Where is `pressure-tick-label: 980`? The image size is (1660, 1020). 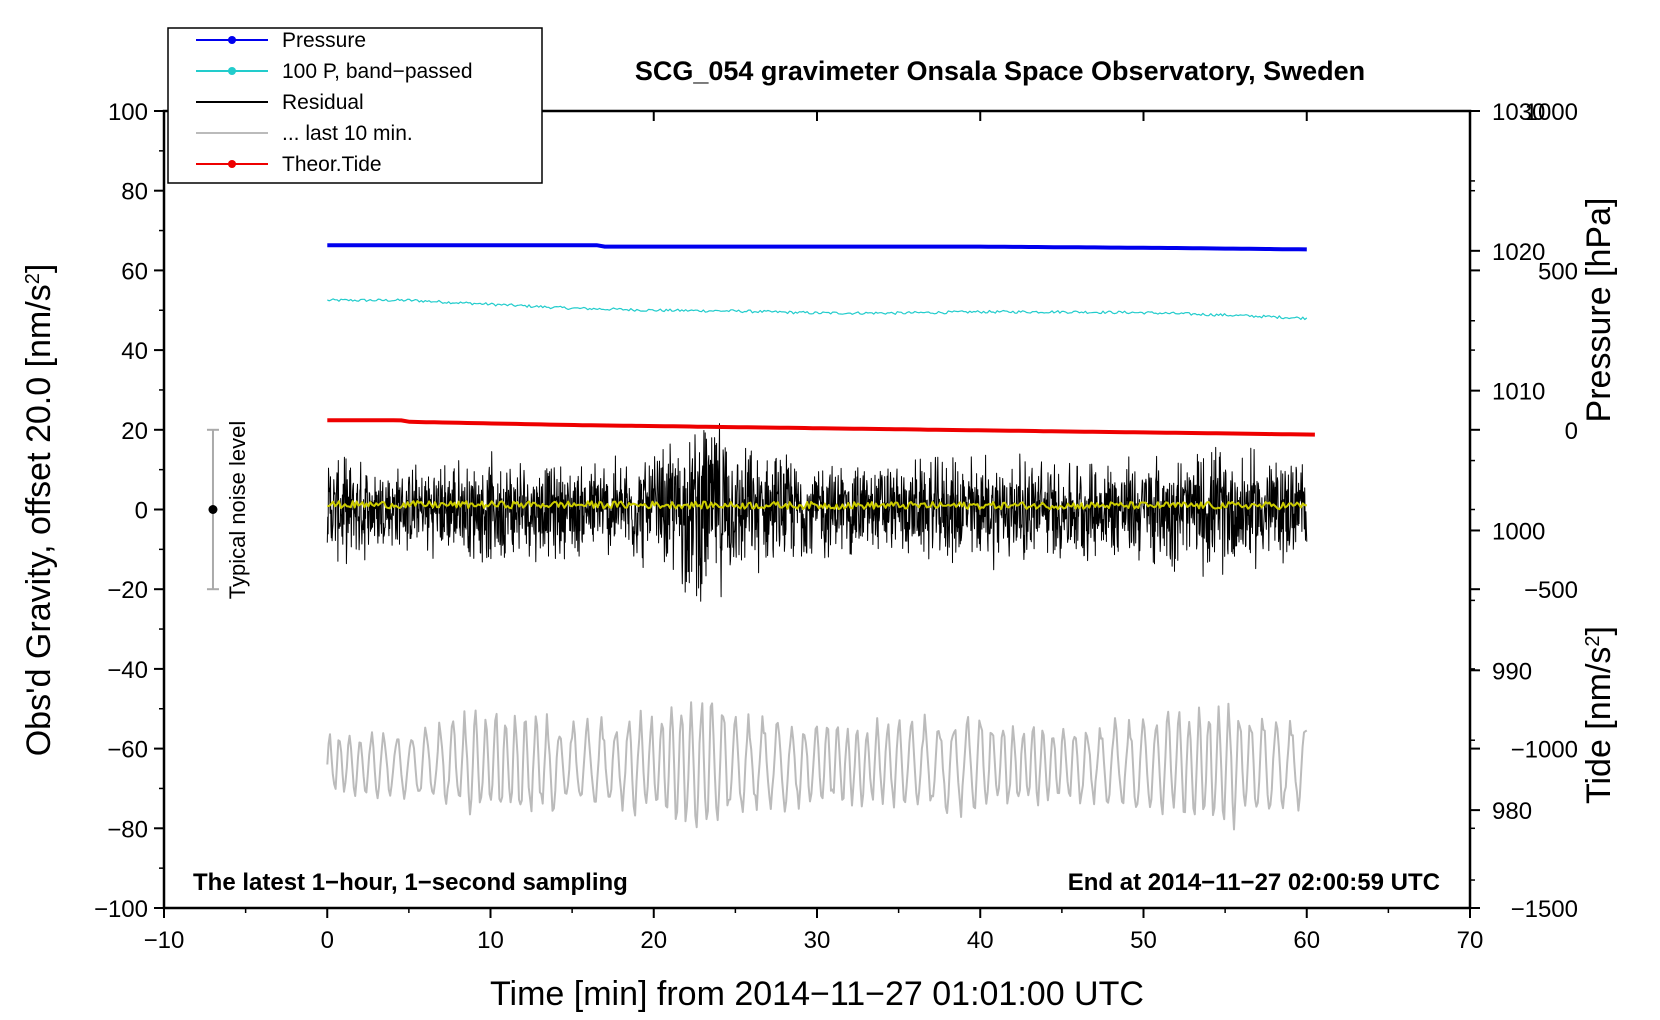
pressure-tick-label: 980 is located at coordinates (1512, 811).